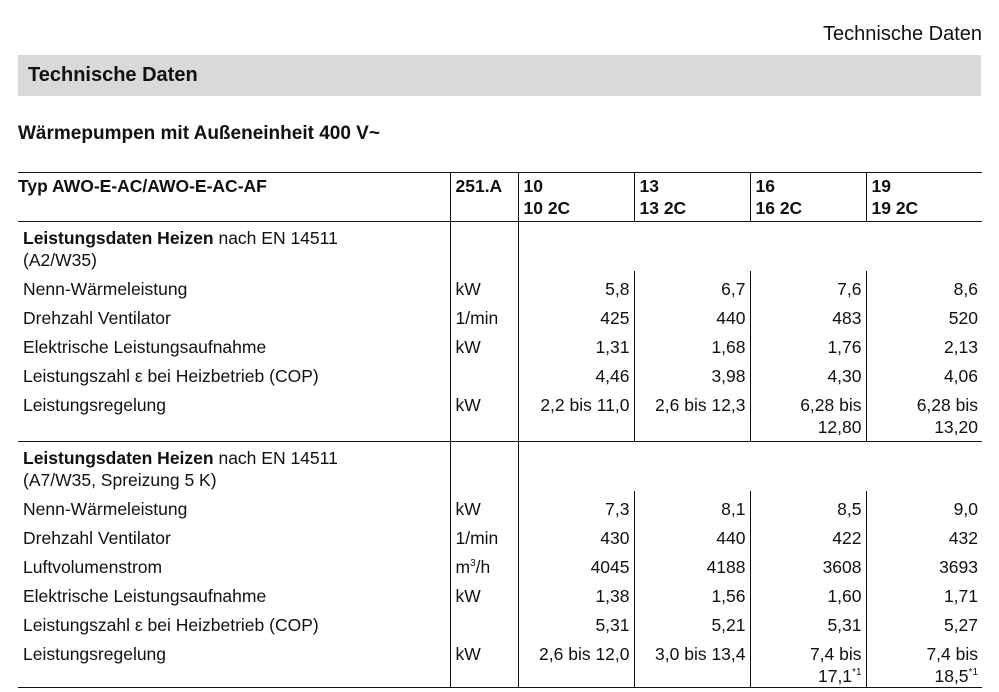 This screenshot has width=999, height=692. What do you see at coordinates (923, 534) in the screenshot?
I see `value-cell: 432` at bounding box center [923, 534].